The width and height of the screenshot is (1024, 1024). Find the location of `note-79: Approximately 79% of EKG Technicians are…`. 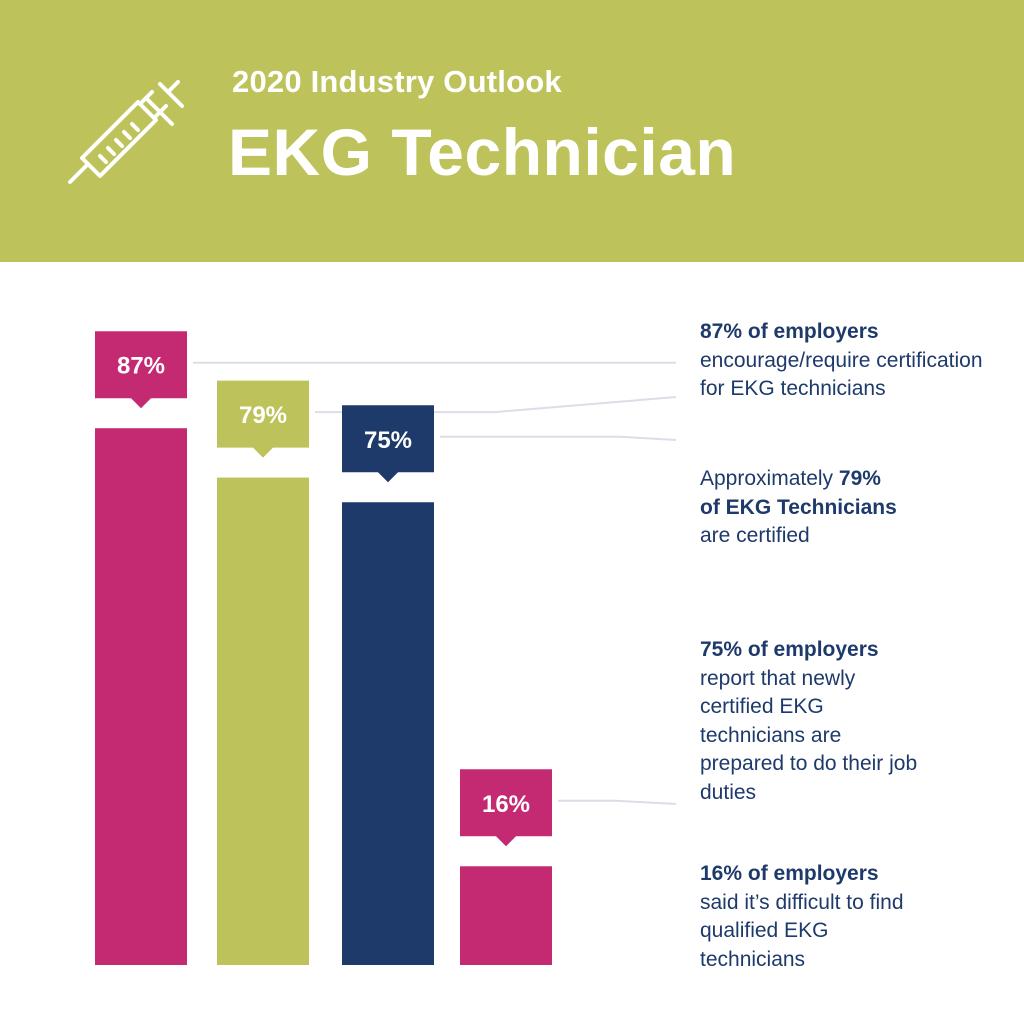

note-79: Approximately 79% of EKG Technicians are… is located at coordinates (800, 508).